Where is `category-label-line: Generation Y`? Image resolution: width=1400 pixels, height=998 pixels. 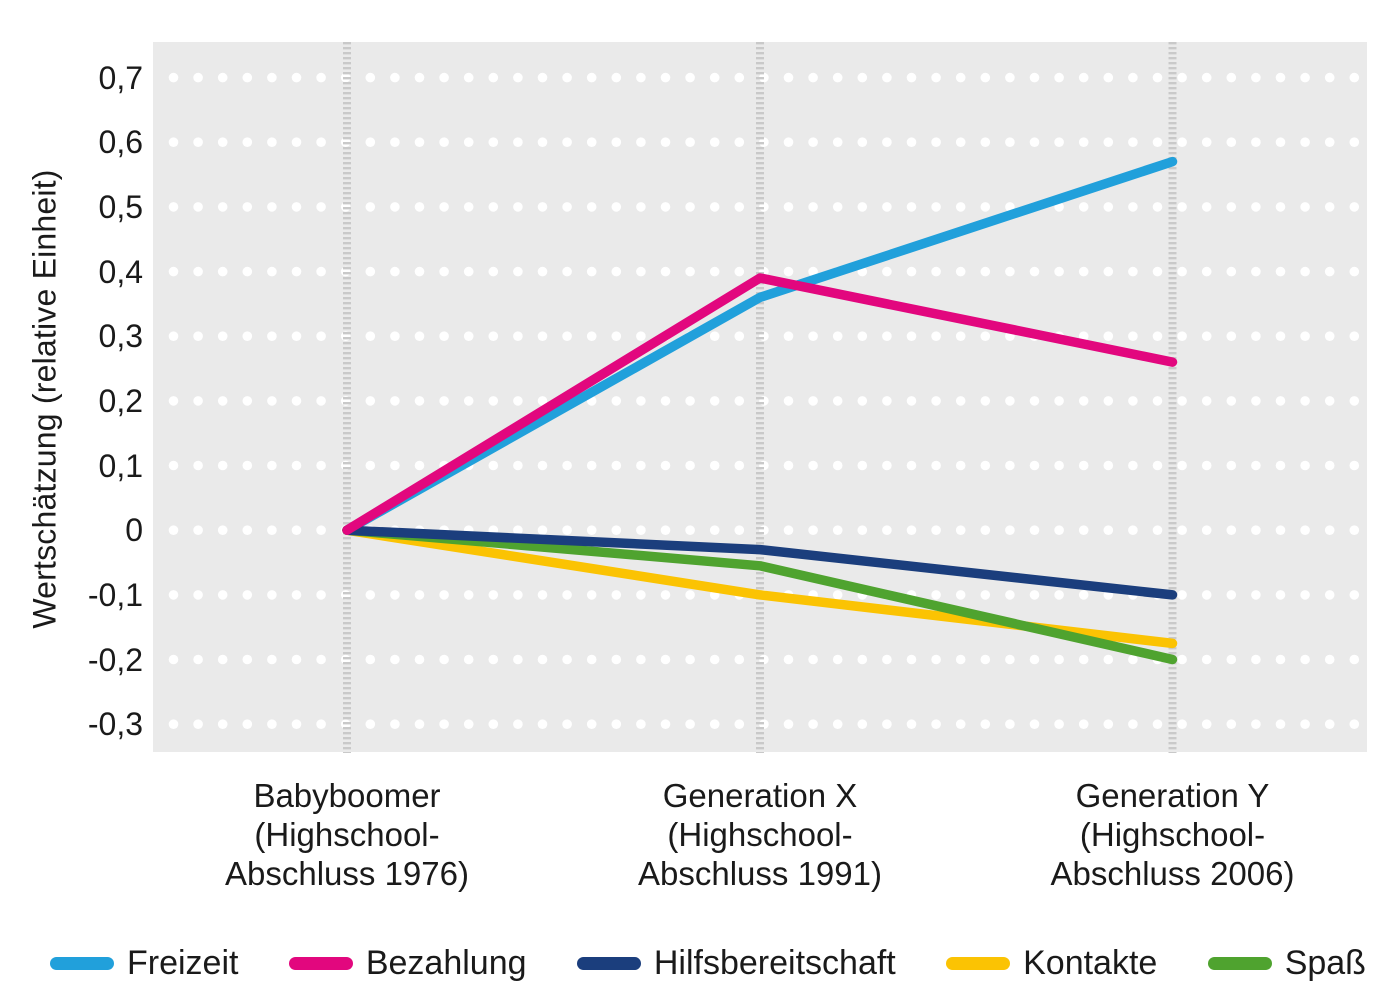
category-label-line: Generation Y is located at coordinates (1172, 795).